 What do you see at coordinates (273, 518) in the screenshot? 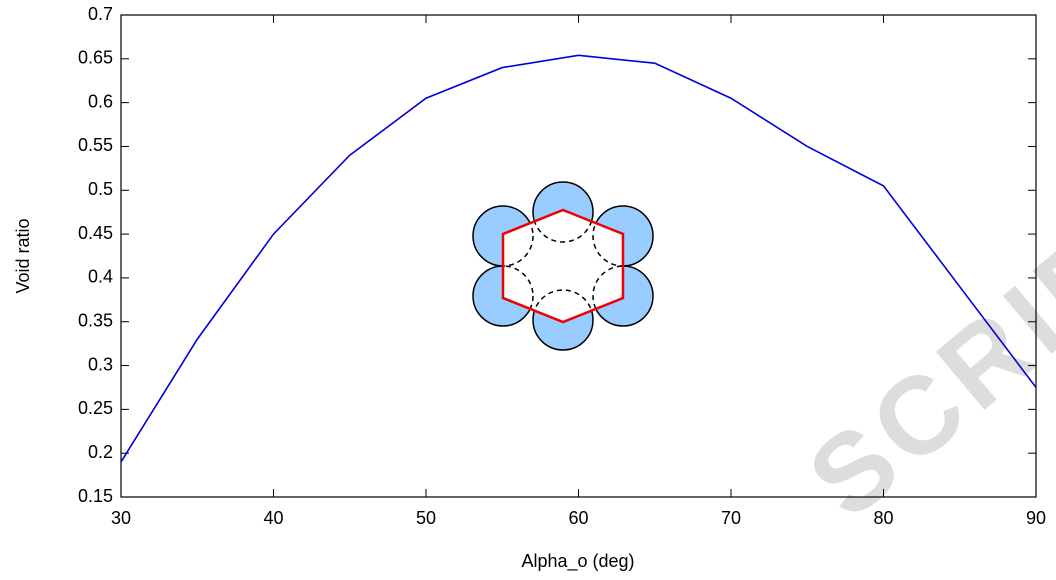
I see `x-tick-label: 40` at bounding box center [273, 518].